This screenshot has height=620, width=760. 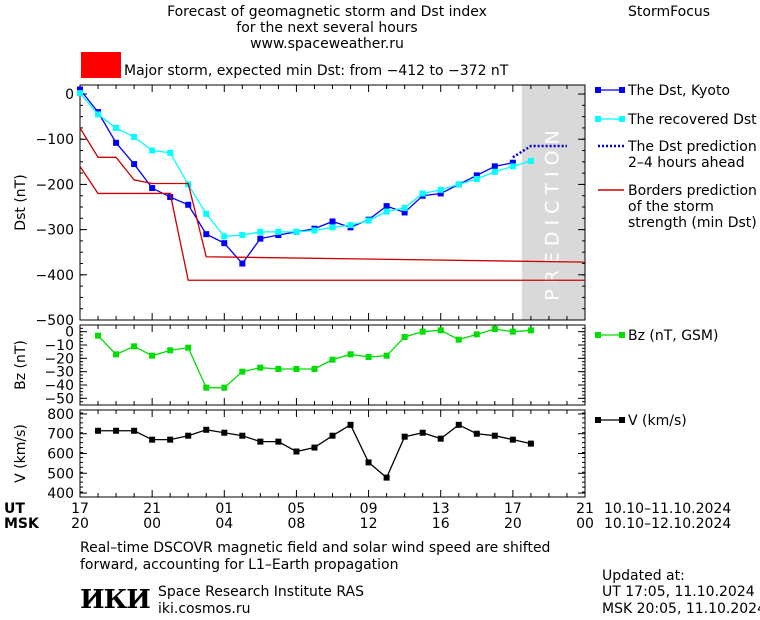 I want to click on iki-logo: ИКИ, so click(x=115, y=600).